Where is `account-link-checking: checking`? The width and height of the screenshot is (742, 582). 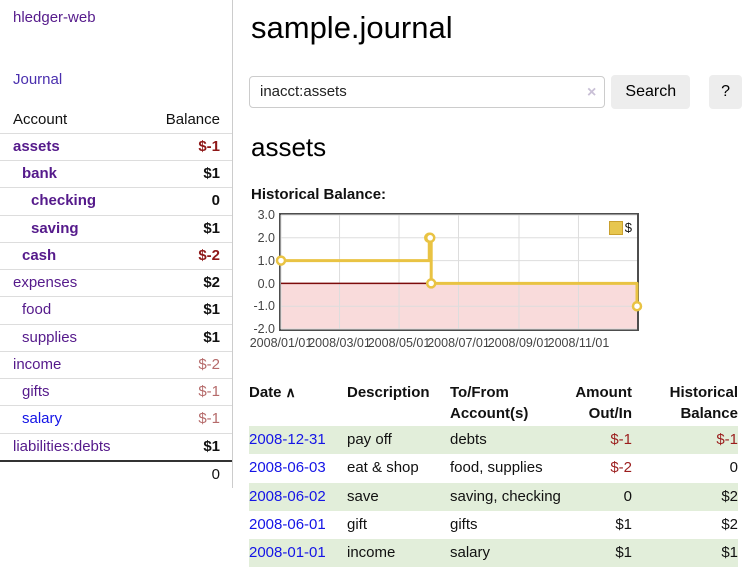 account-link-checking: checking is located at coordinates (64, 201).